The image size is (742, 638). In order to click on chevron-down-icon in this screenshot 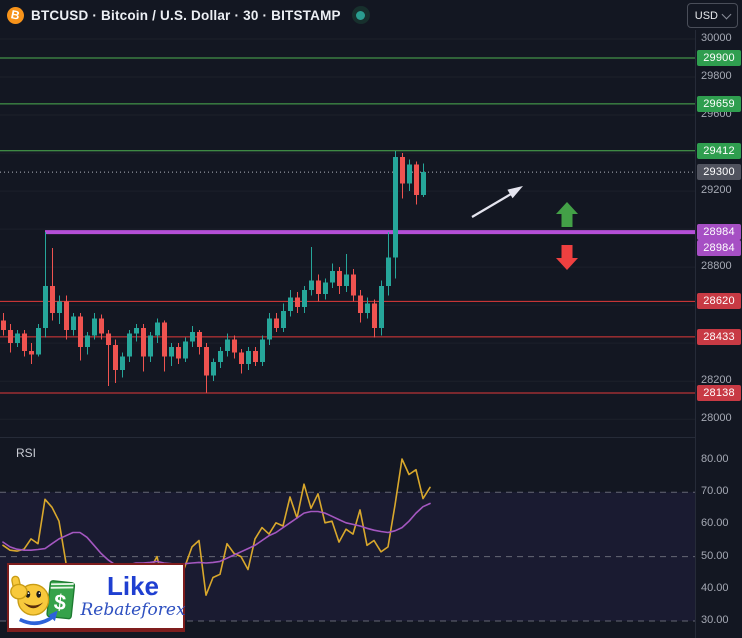, I will do `click(726, 14)`.